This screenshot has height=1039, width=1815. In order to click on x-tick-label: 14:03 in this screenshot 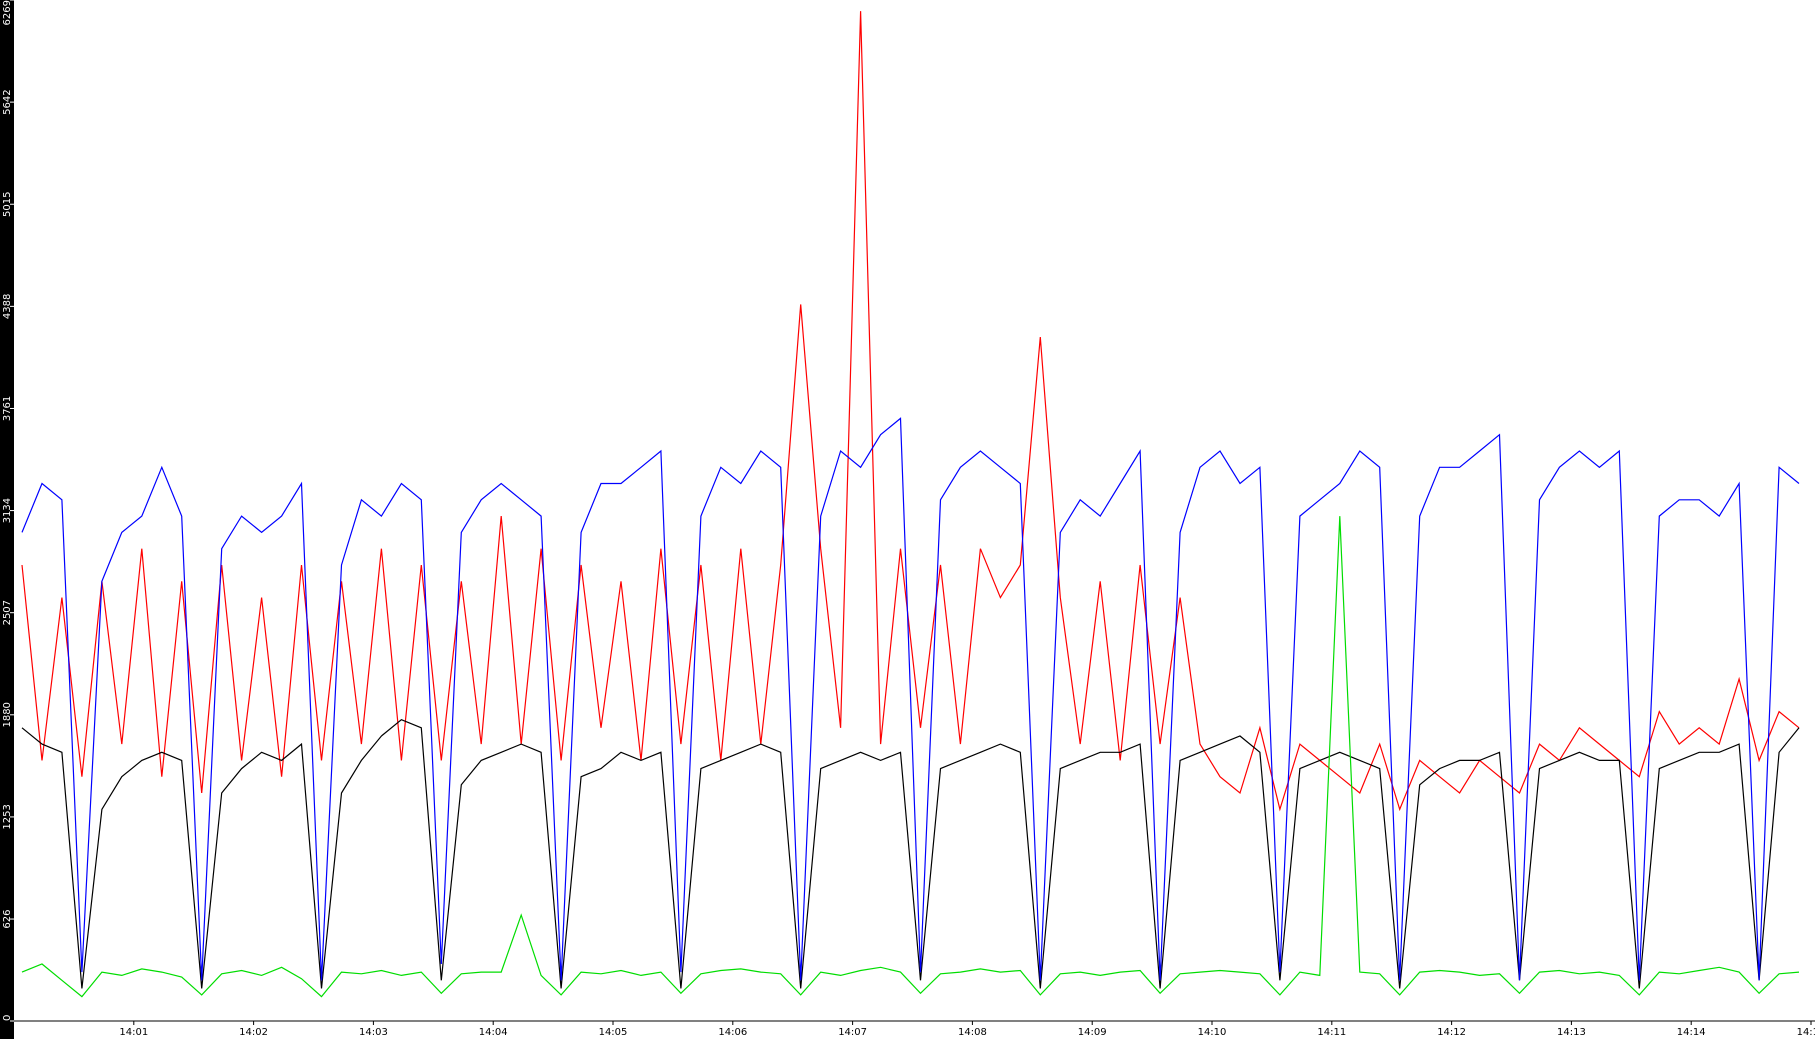, I will do `click(373, 1032)`.